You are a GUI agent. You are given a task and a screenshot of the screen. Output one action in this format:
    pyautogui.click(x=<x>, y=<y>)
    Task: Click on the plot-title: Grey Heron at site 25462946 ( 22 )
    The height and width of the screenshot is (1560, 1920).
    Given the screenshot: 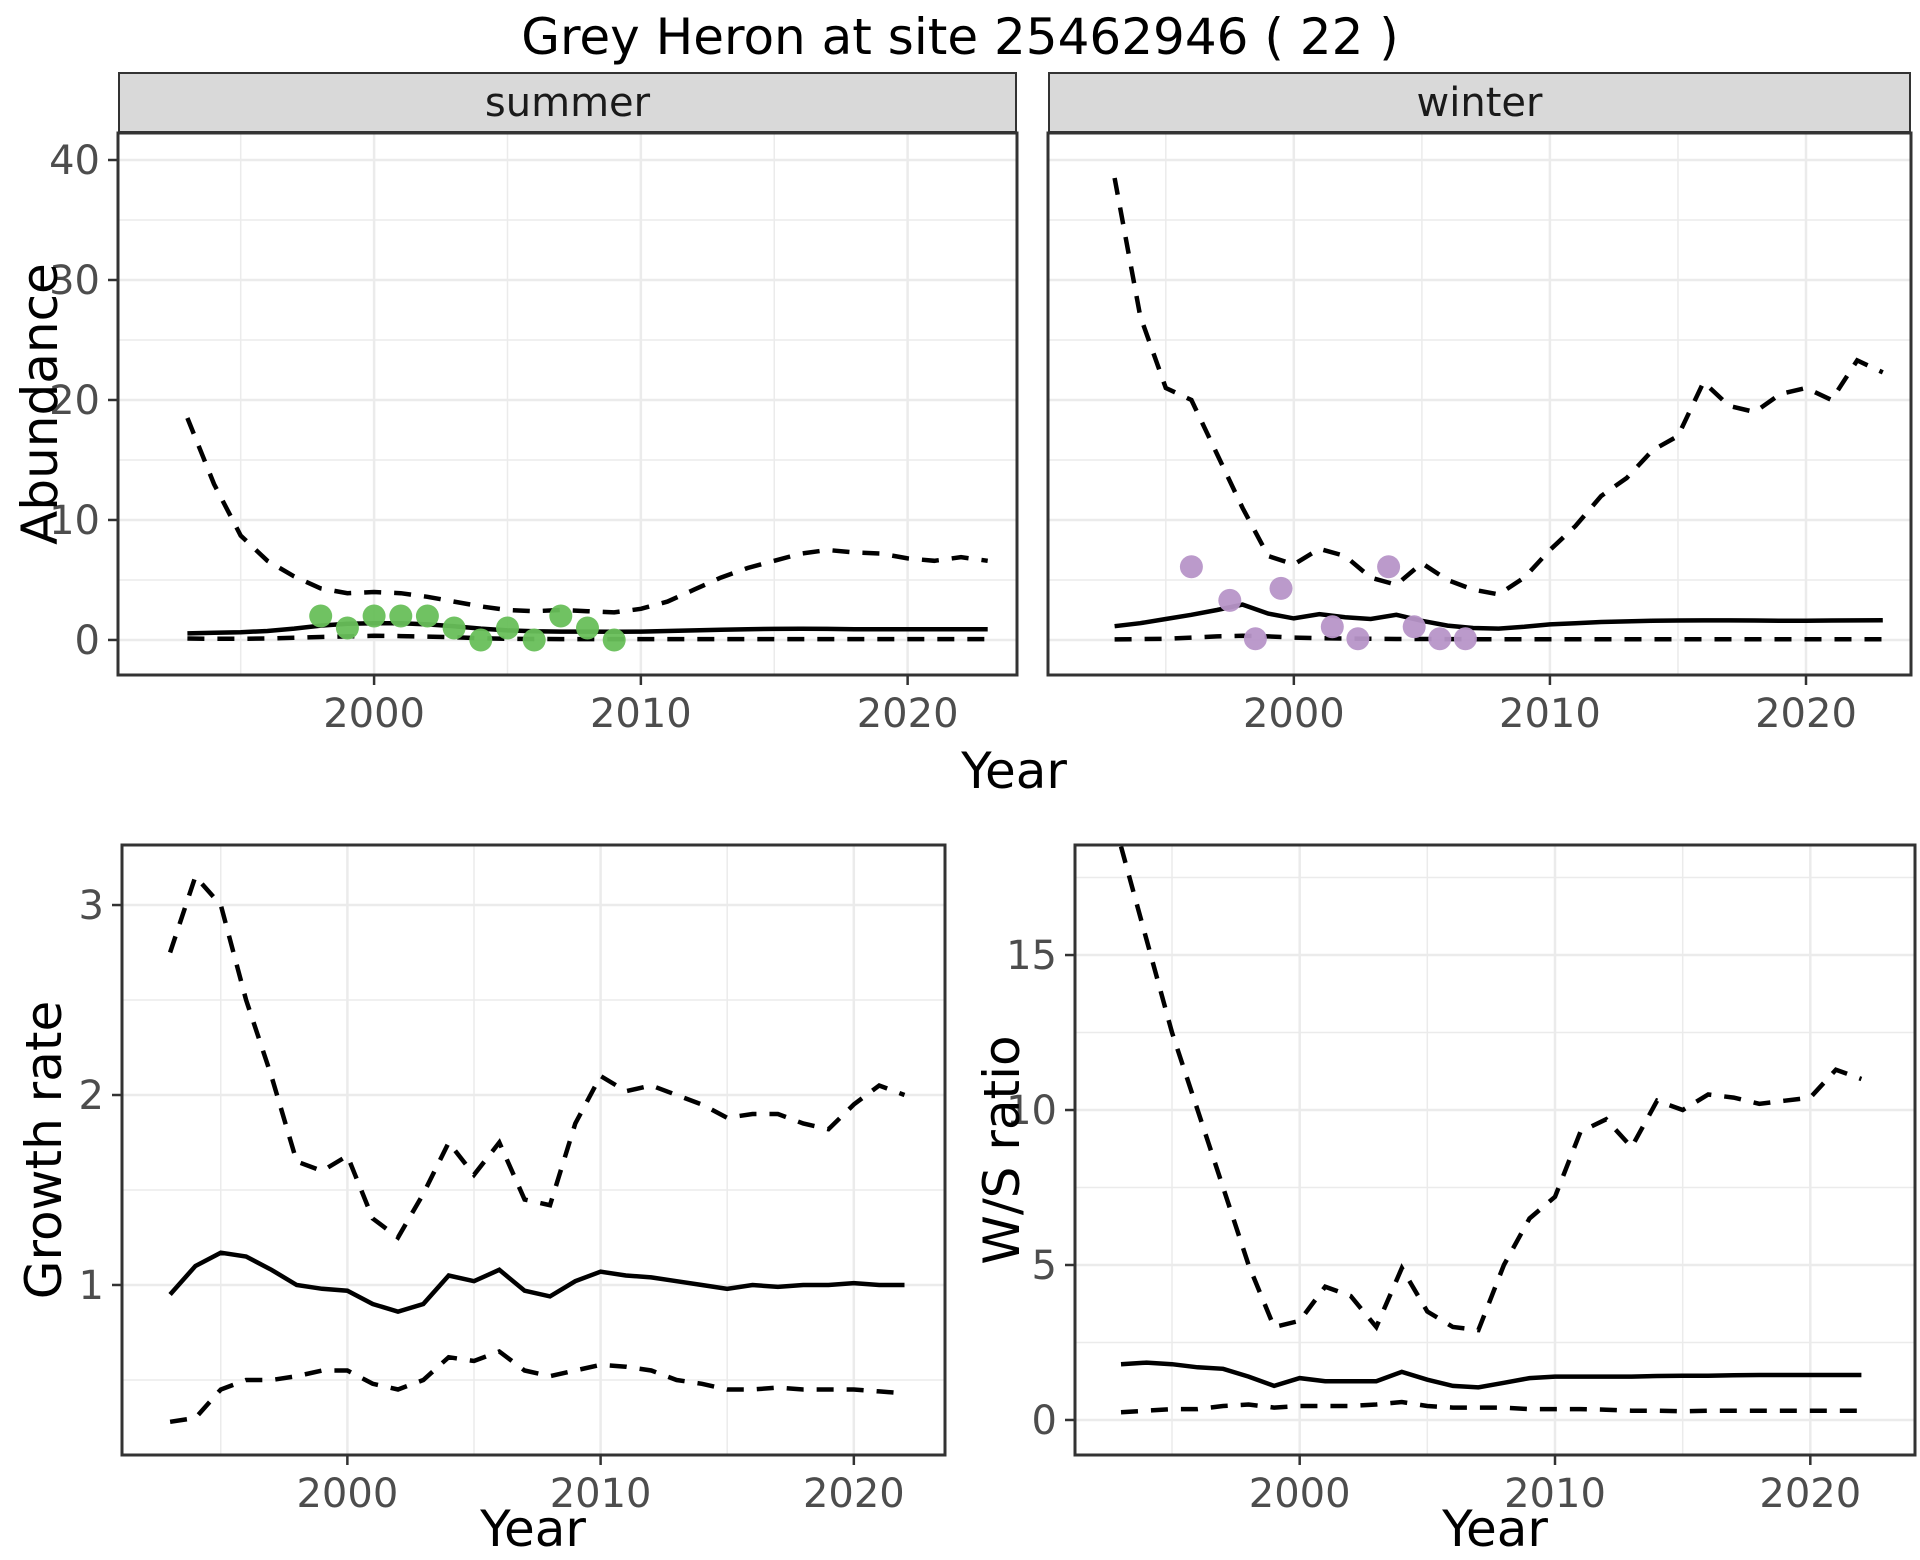 What is the action you would take?
    pyautogui.click(x=960, y=37)
    